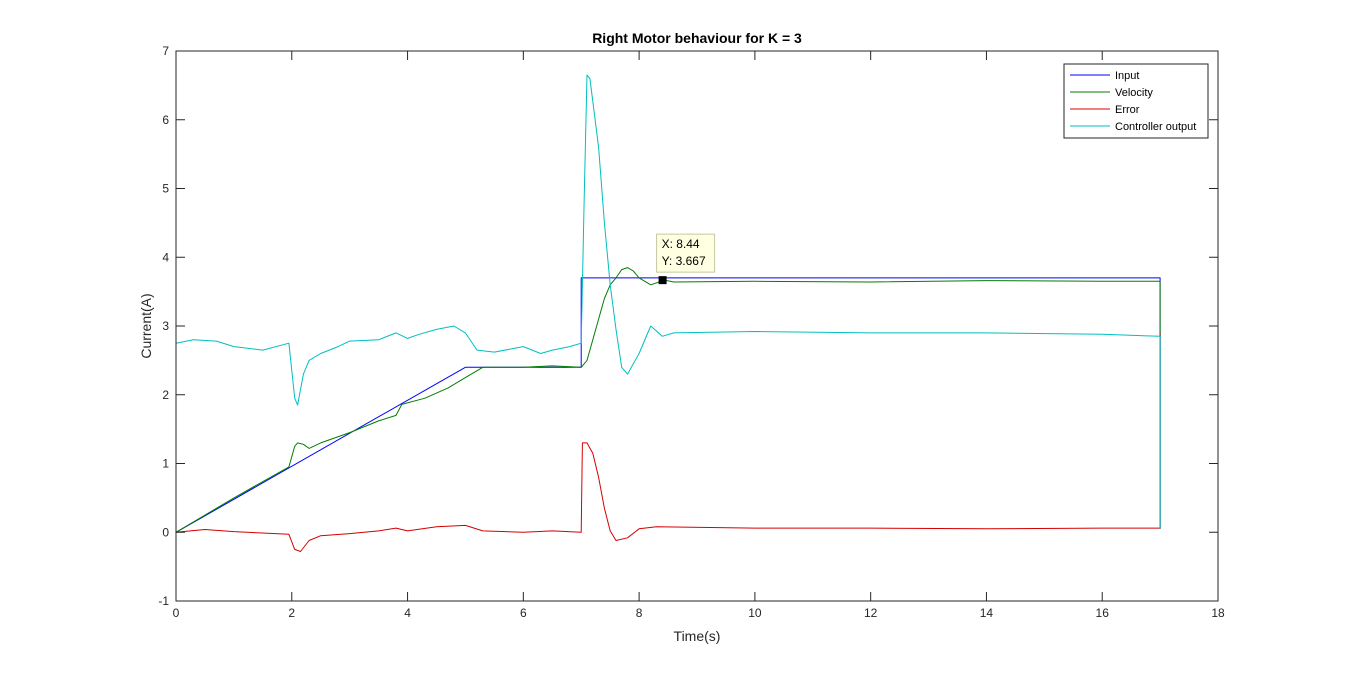  What do you see at coordinates (1155, 127) in the screenshot?
I see `legend-label: Controller output` at bounding box center [1155, 127].